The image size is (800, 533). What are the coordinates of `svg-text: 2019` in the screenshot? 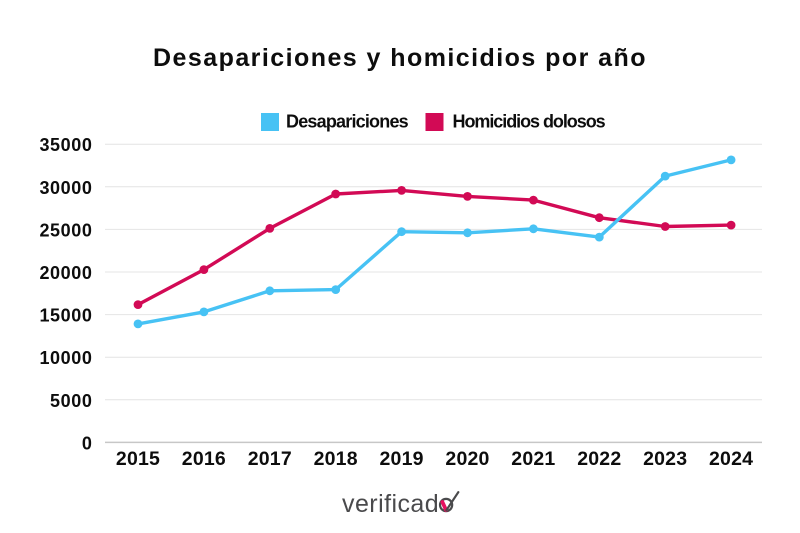 It's located at (402, 459).